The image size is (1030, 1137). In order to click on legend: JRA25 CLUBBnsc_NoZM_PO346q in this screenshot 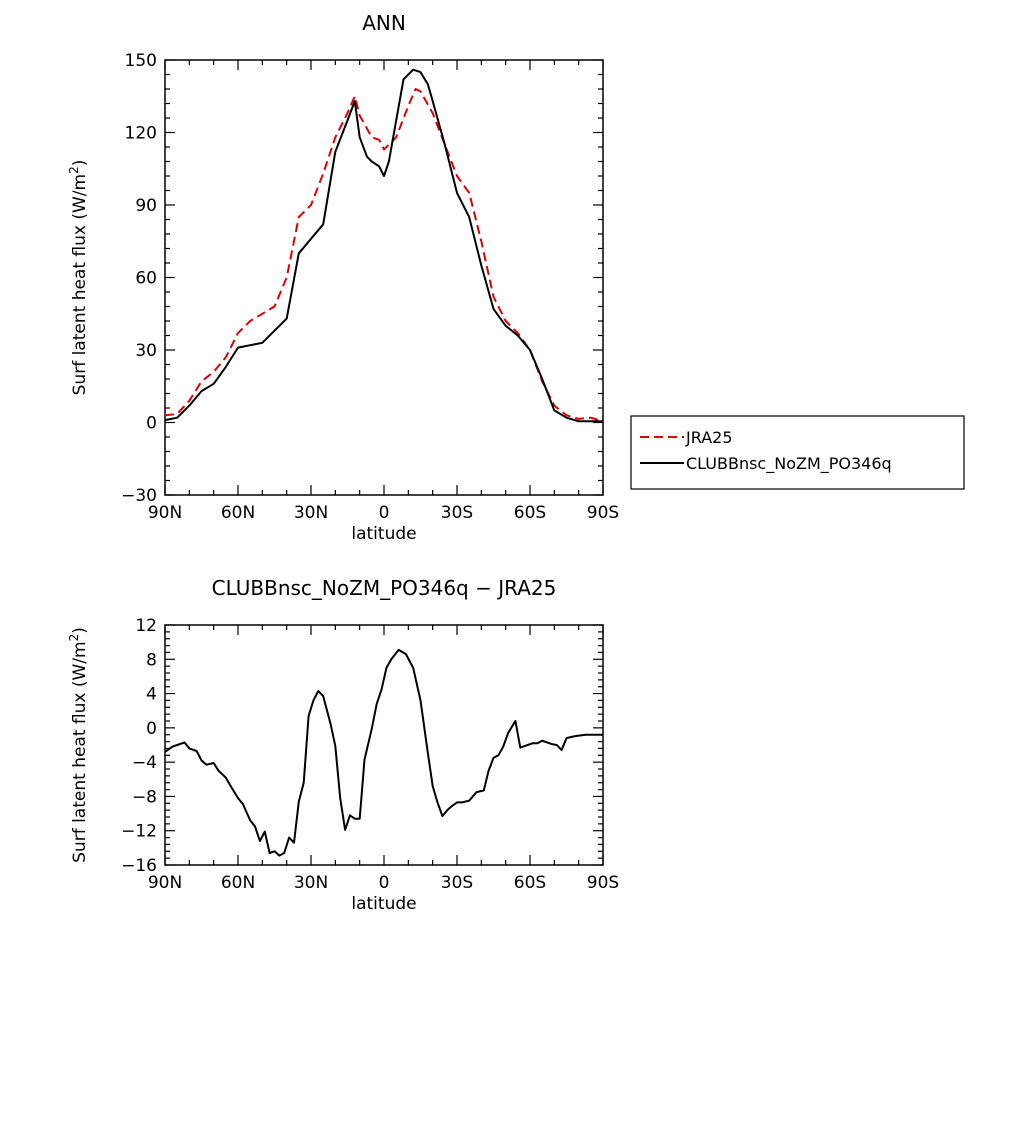, I will do `click(797, 452)`.